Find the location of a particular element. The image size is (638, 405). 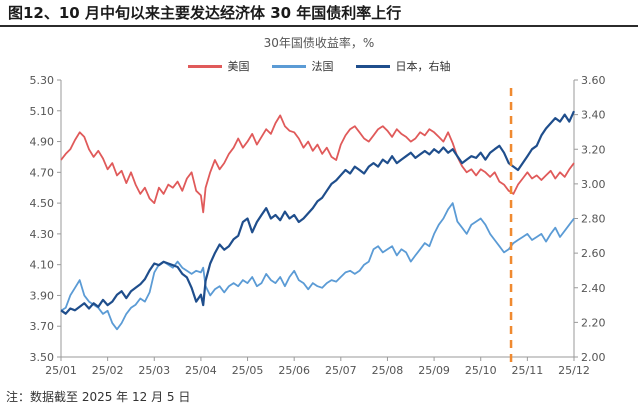

x-tick-label: 25/02 is located at coordinates (108, 370).